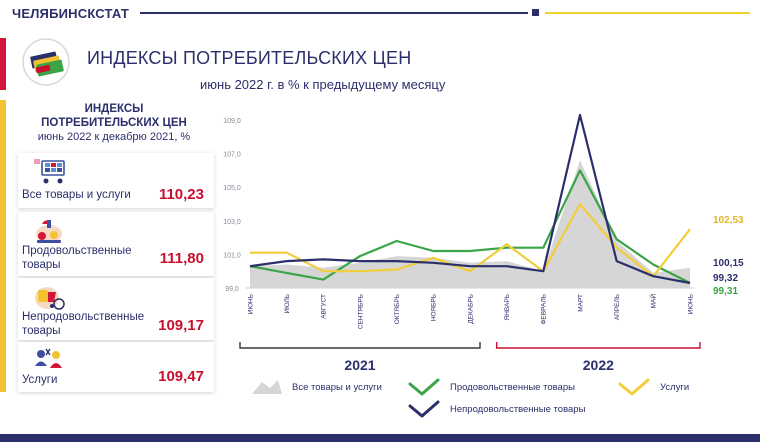 The image size is (760, 442). I want to click on legend-label: Услуги, so click(674, 387).